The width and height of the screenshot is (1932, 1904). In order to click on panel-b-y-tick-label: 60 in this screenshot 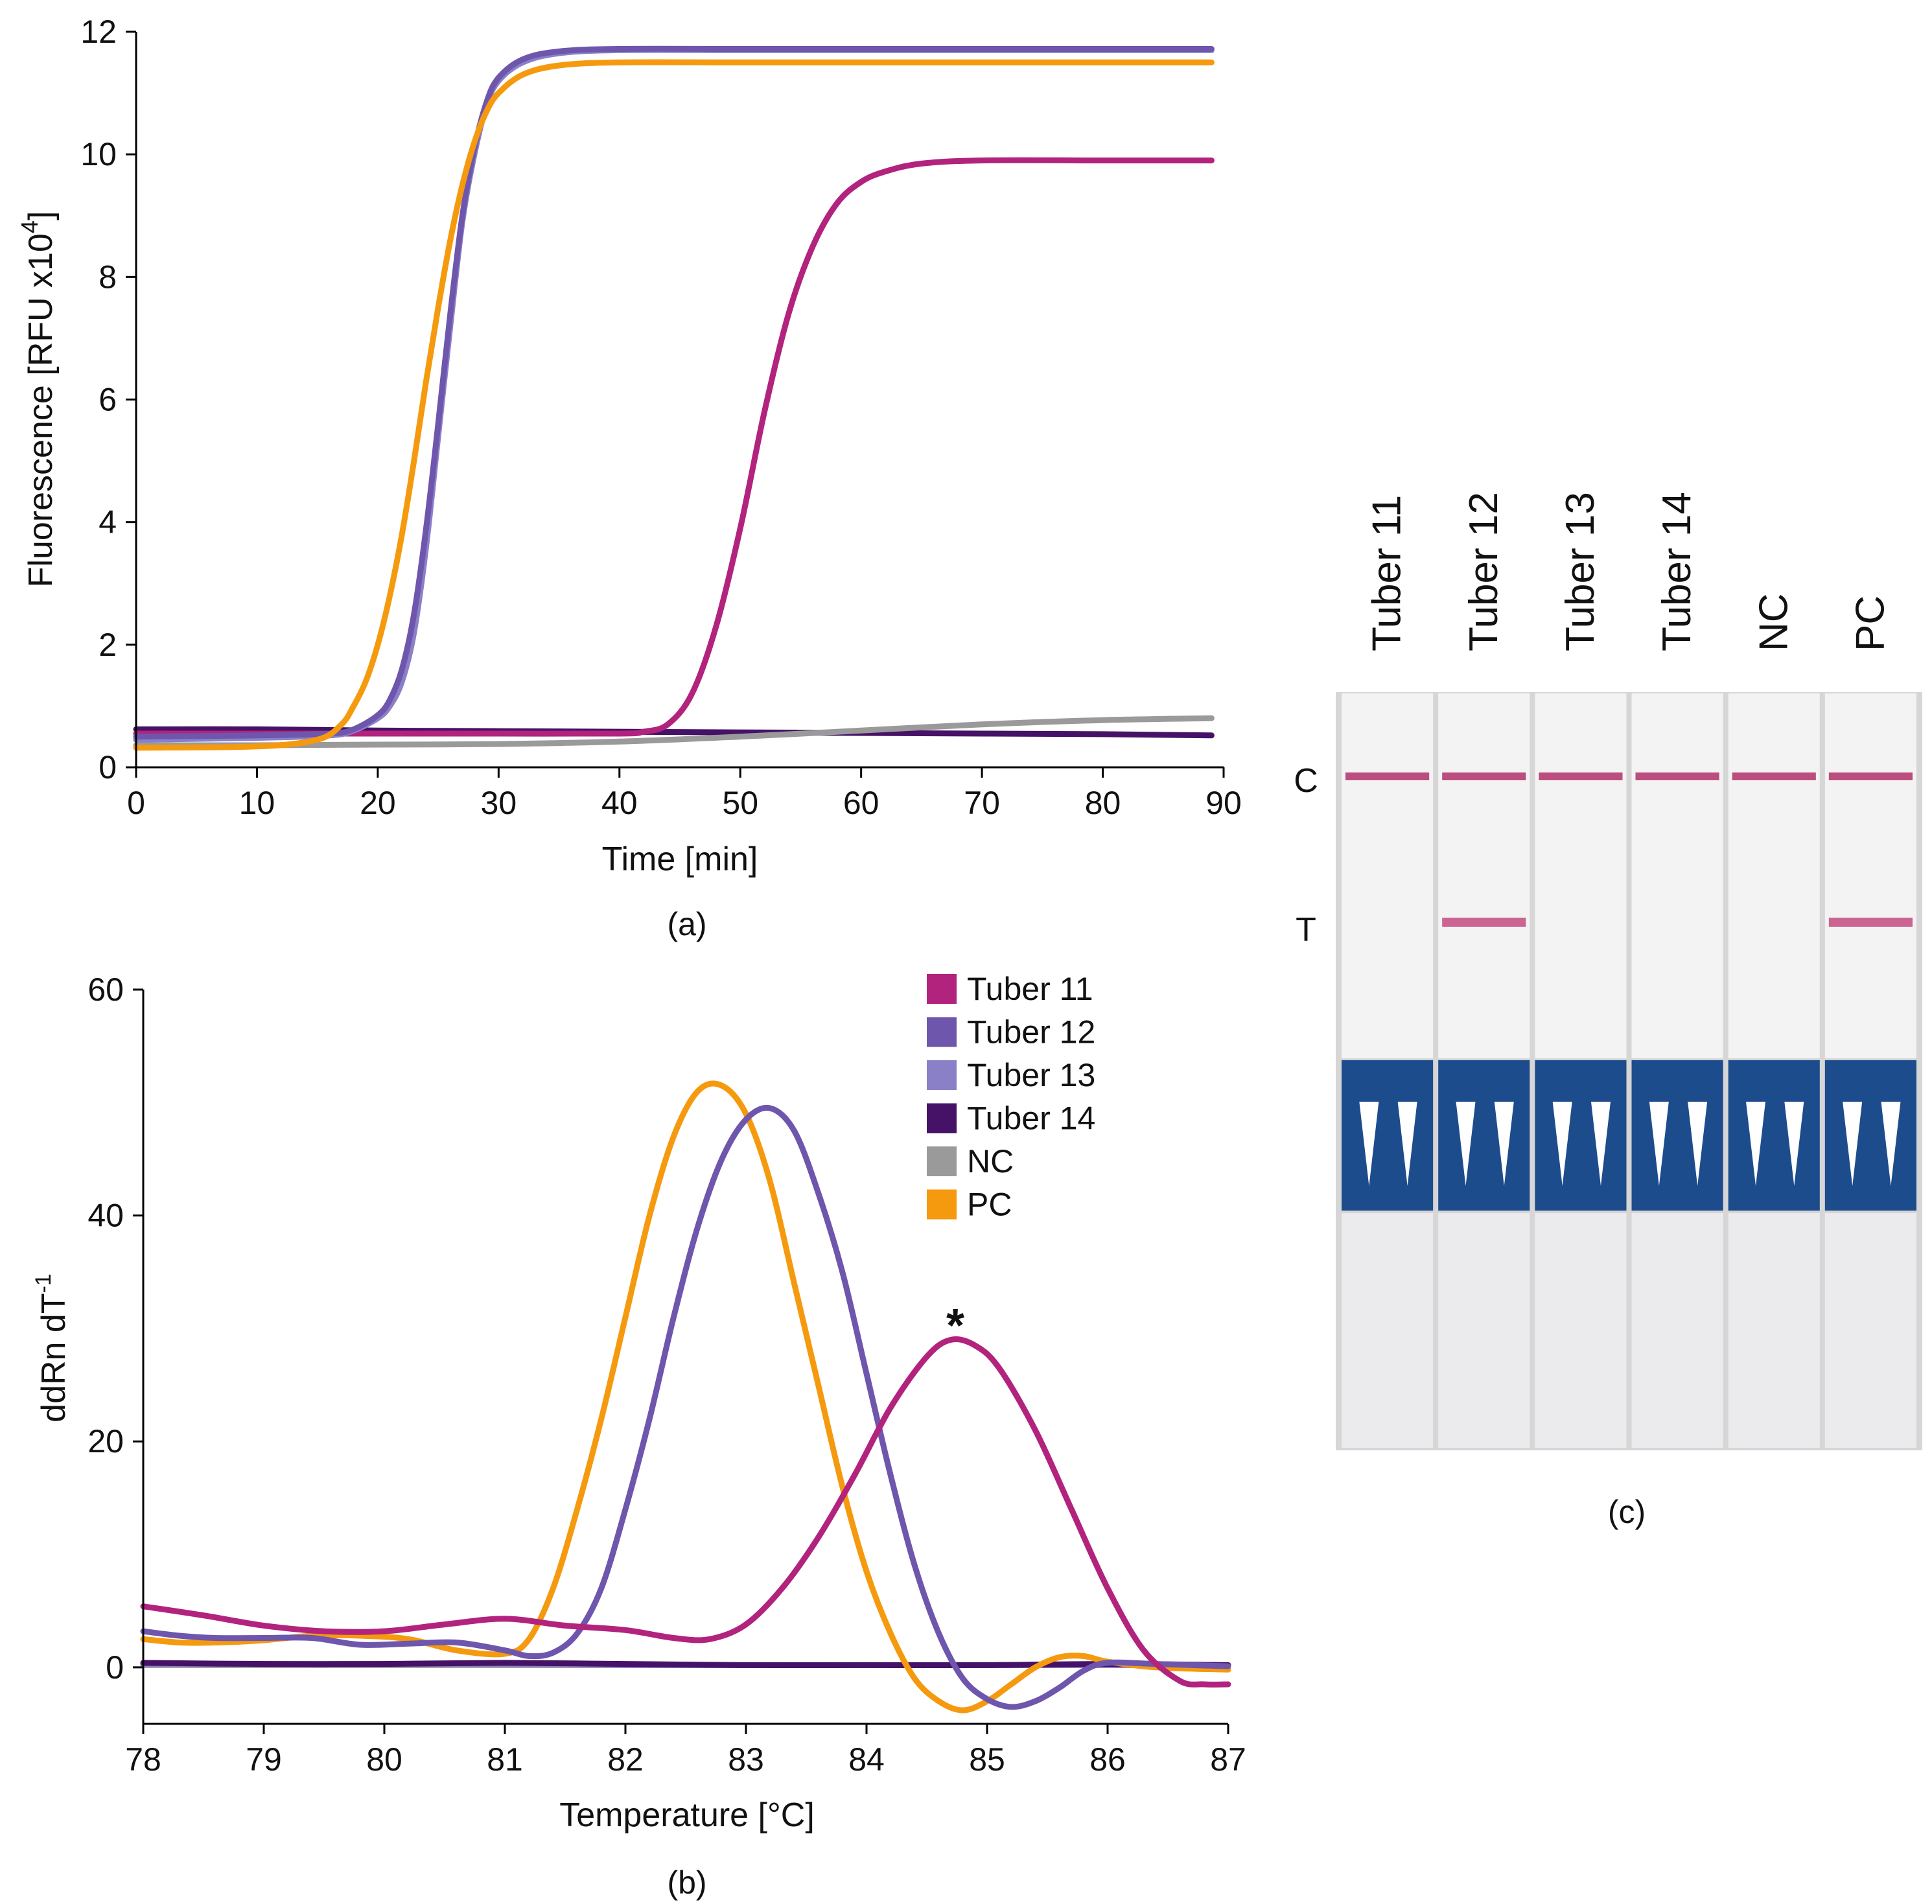, I will do `click(105, 989)`.